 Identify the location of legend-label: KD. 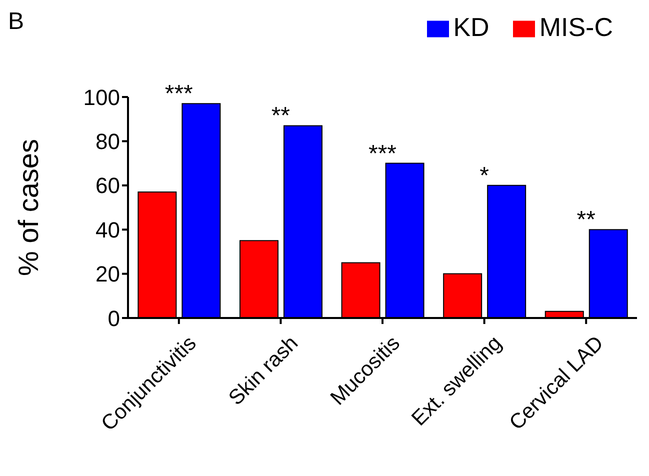
(471, 27).